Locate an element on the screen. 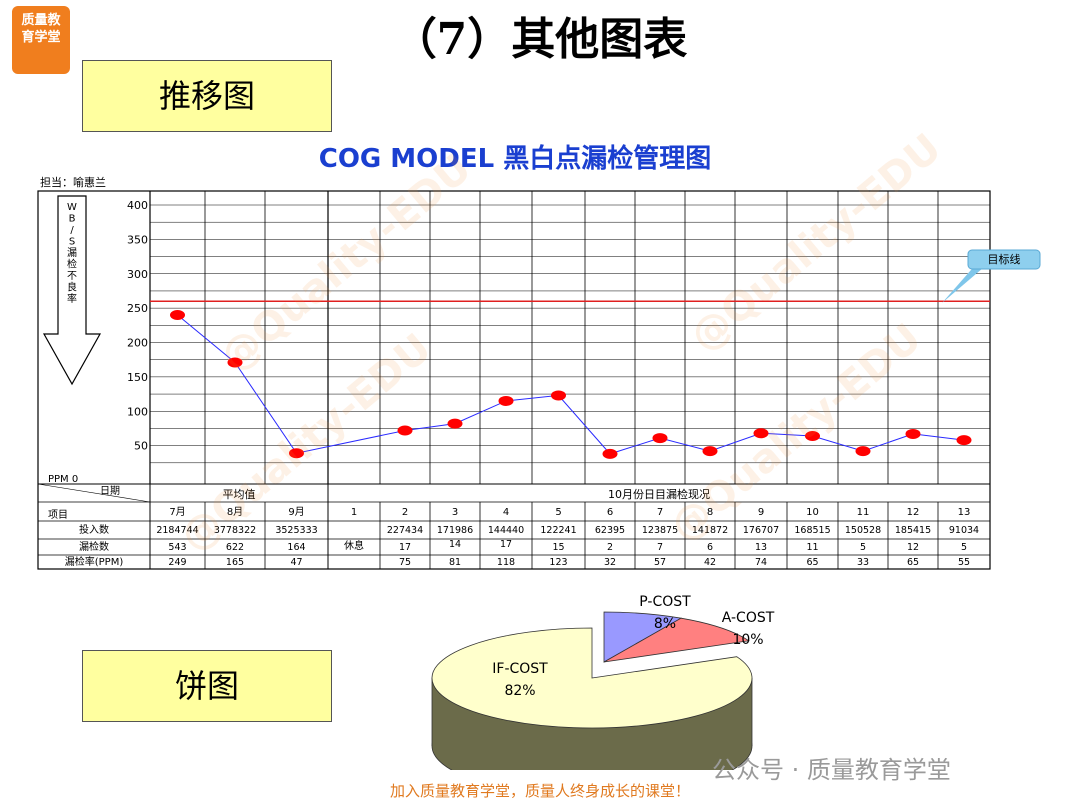 The height and width of the screenshot is (810, 1080). category-label: 9月 is located at coordinates (296, 512).